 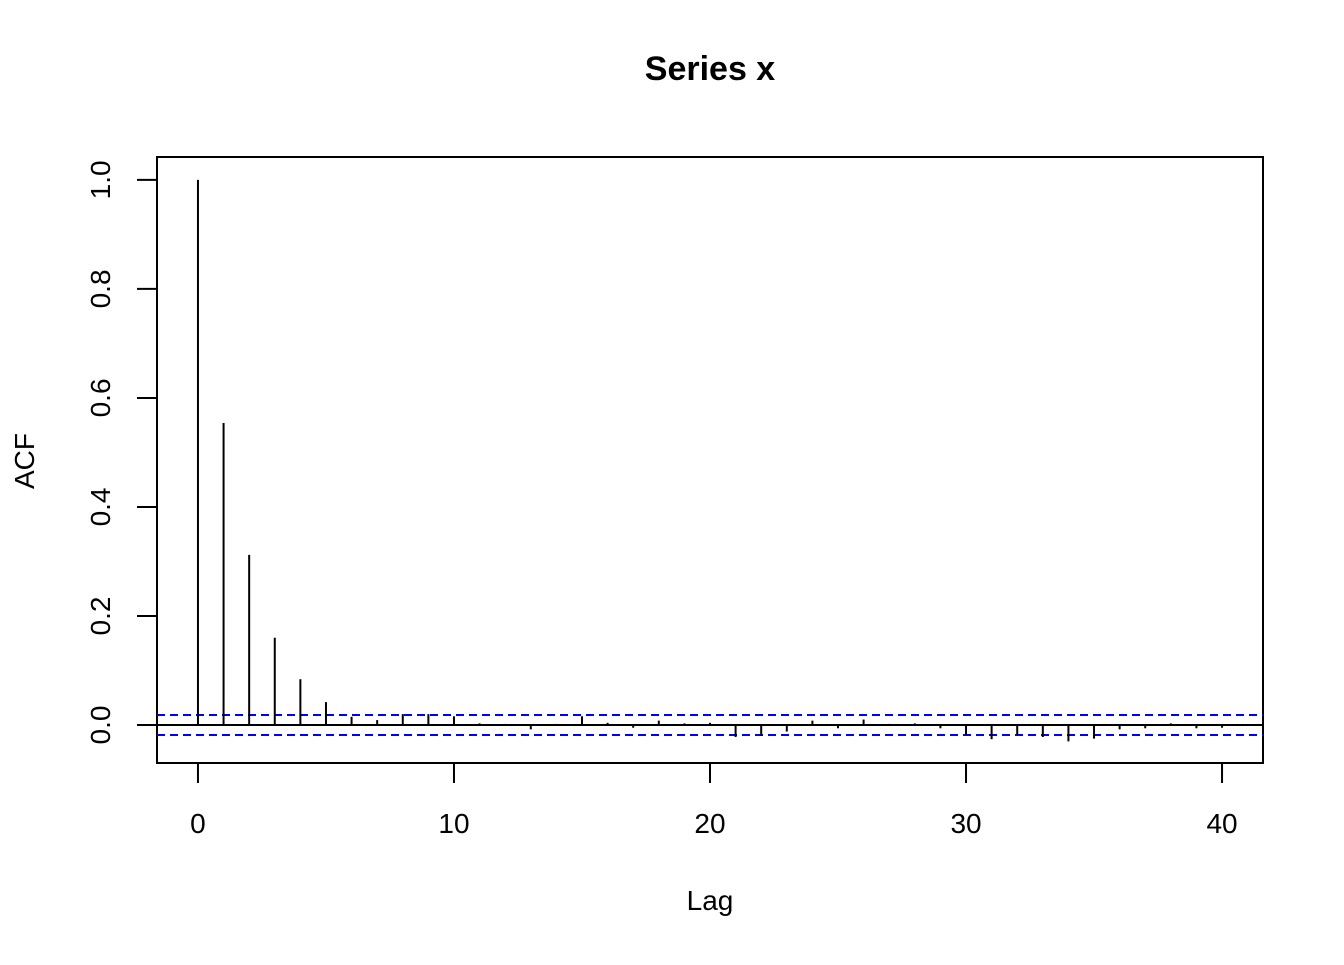 I want to click on y-tick-label: 0.6, so click(x=100, y=397).